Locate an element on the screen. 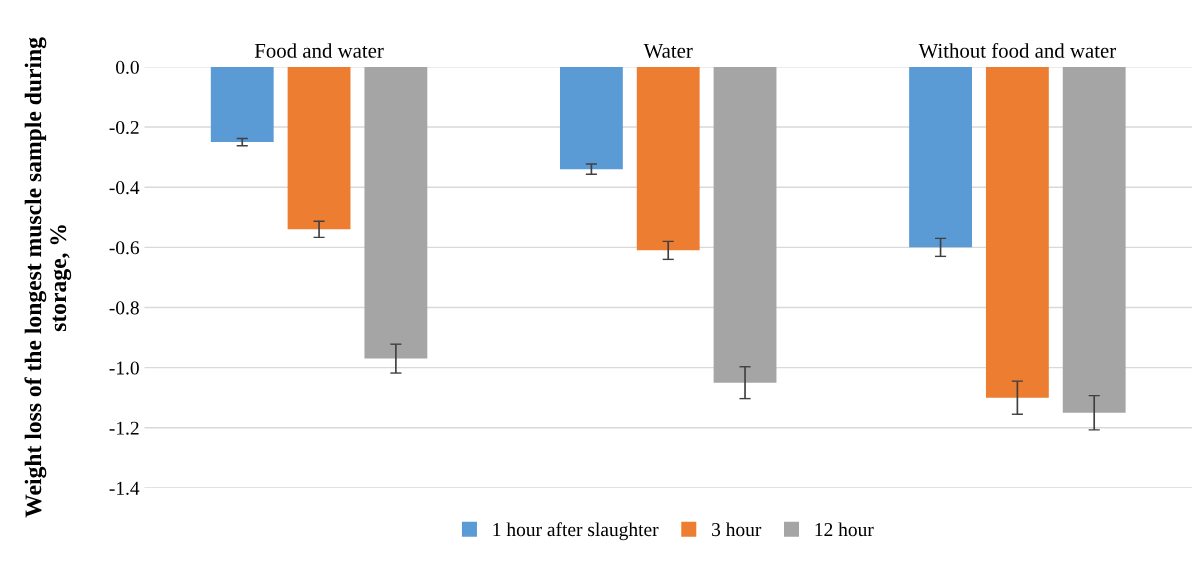 This screenshot has width=1204, height=572. y-tick-label: -0.8 is located at coordinates (124, 308).